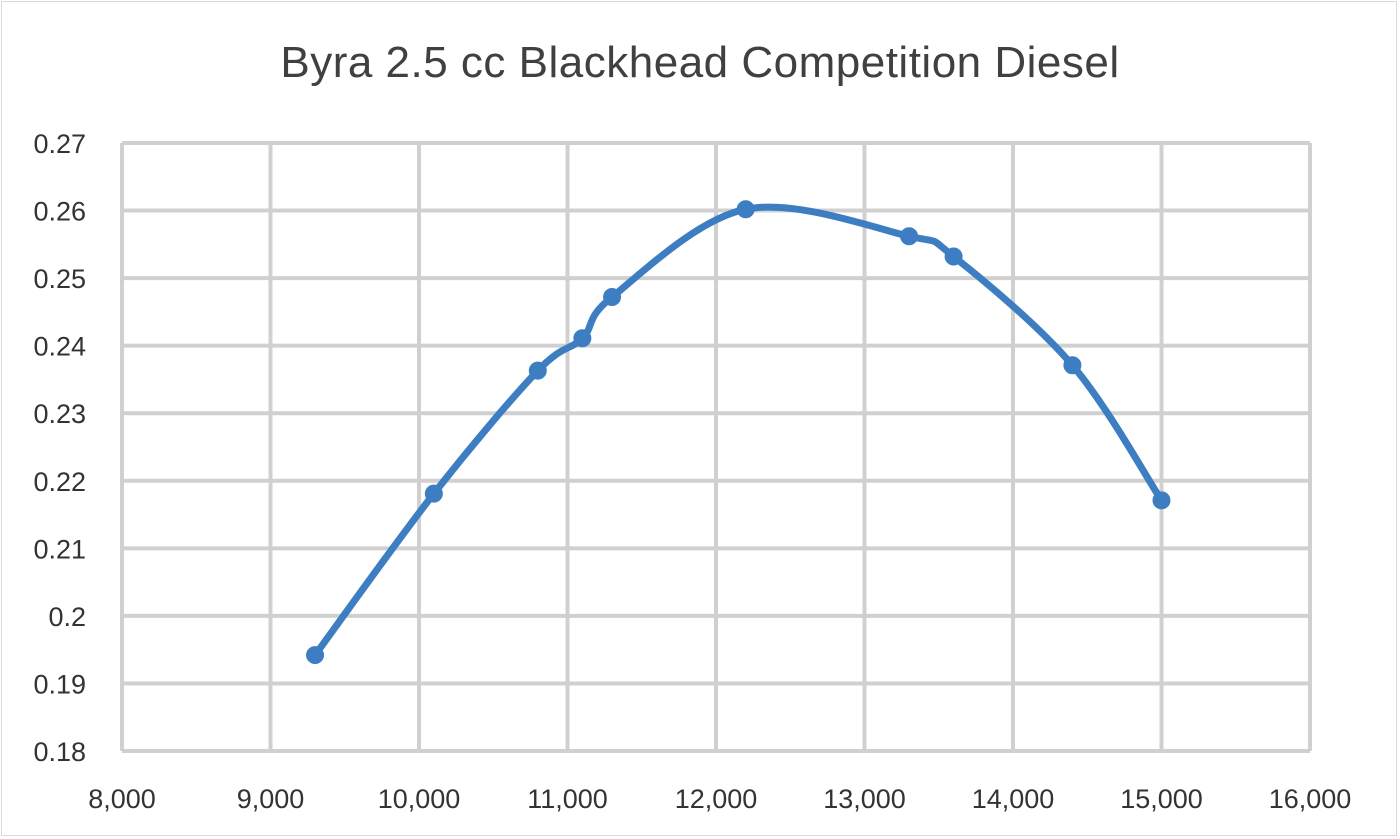 The image size is (1400, 839). Describe the element at coordinates (1161, 799) in the screenshot. I see `x-tick-label: 15,000` at that location.